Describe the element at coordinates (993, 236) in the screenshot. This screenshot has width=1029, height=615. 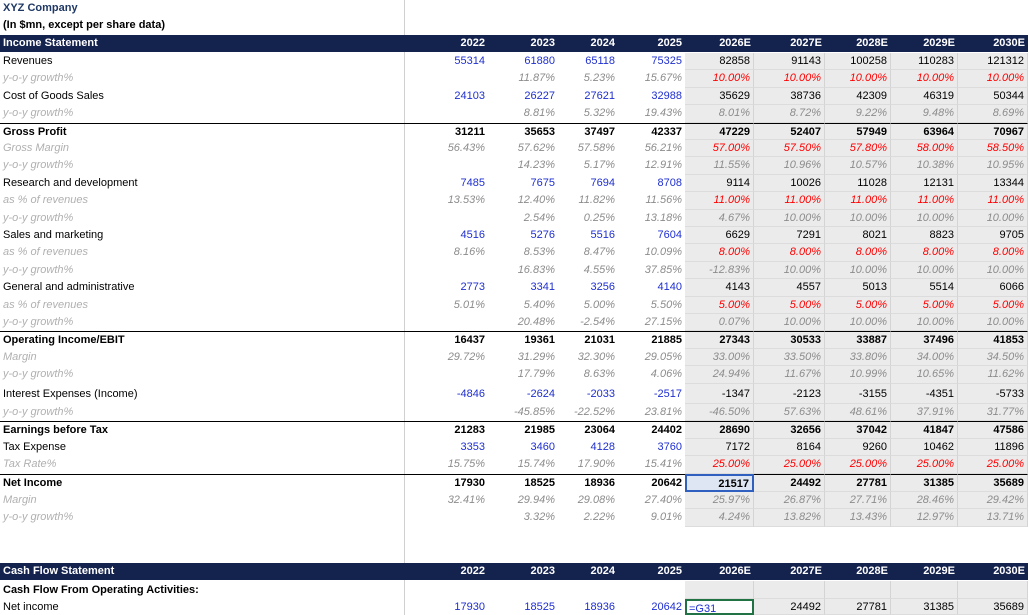
I see `cell: 9705` at that location.